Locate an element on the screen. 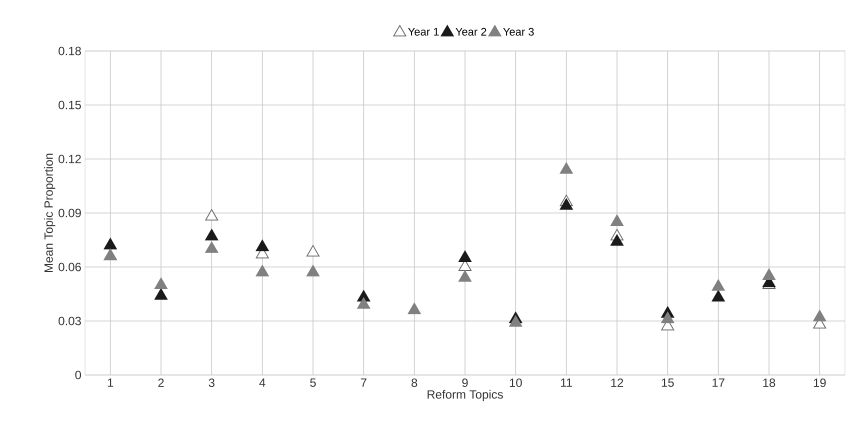 The height and width of the screenshot is (438, 848). y-tick-label: 0.12 is located at coordinates (69, 159).